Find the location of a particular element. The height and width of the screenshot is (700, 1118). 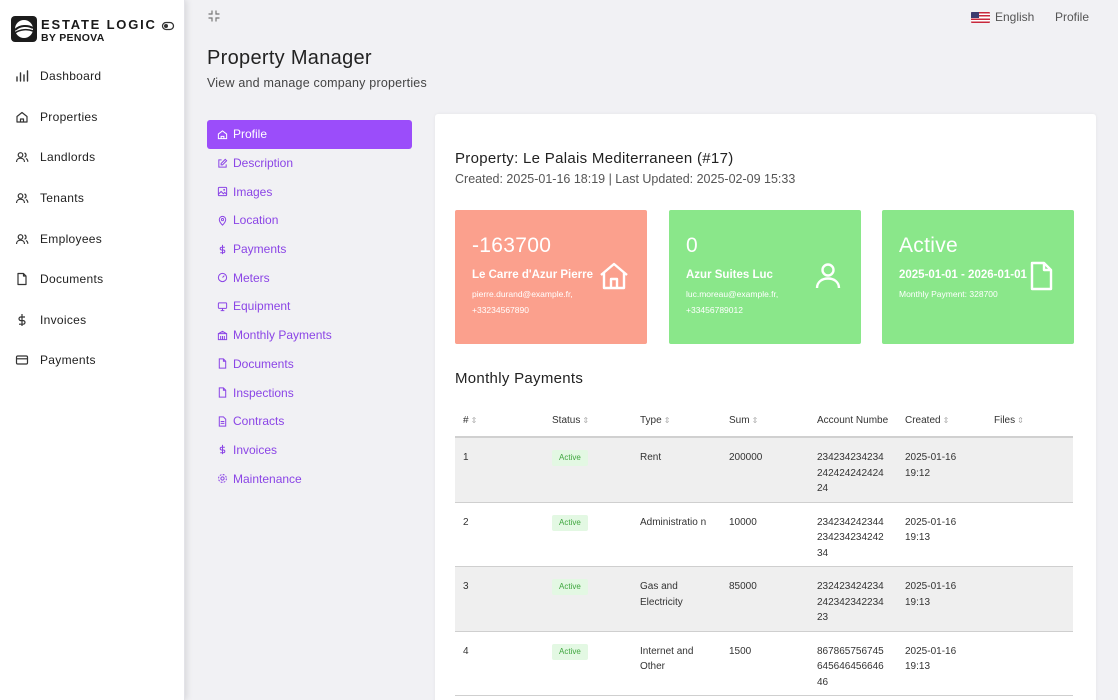

cell-sum: 1500 is located at coordinates (740, 651).